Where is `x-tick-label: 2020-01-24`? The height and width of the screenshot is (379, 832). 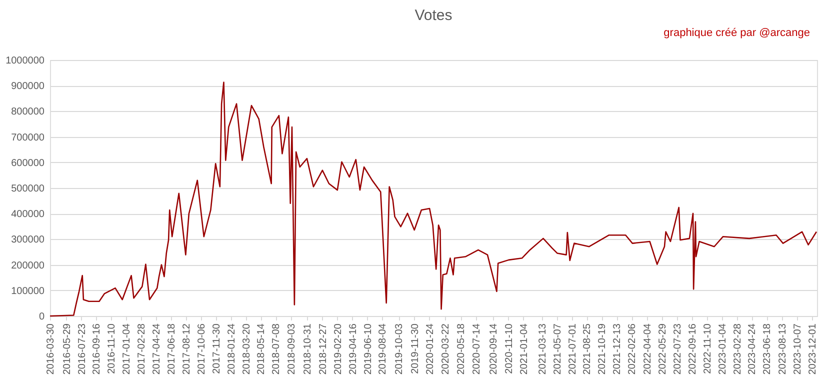
x-tick-label: 2020-01-24 is located at coordinates (430, 349).